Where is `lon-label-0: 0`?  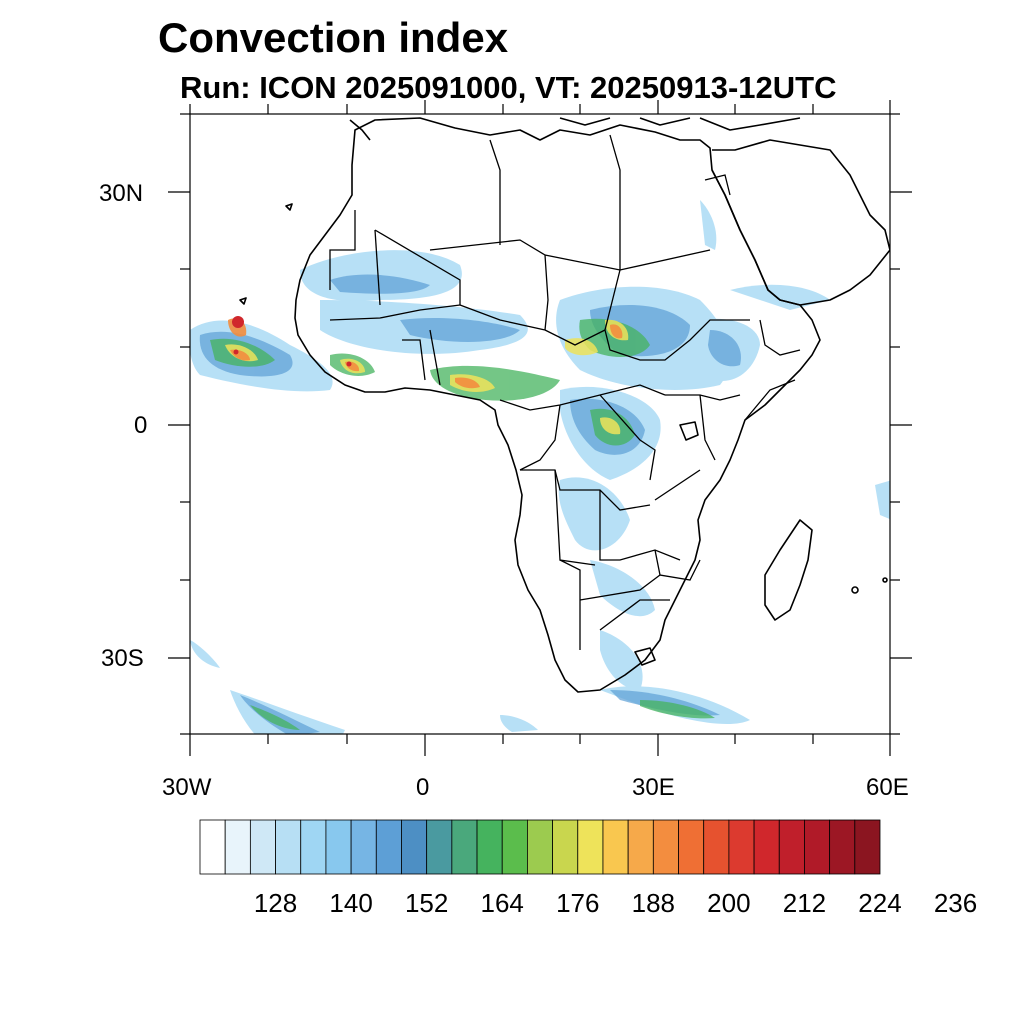 lon-label-0: 0 is located at coordinates (423, 787).